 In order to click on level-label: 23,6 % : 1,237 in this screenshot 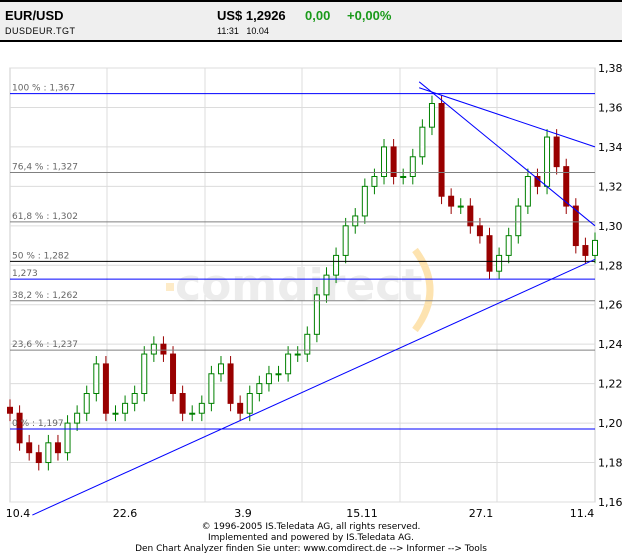, I will do `click(45, 345)`.